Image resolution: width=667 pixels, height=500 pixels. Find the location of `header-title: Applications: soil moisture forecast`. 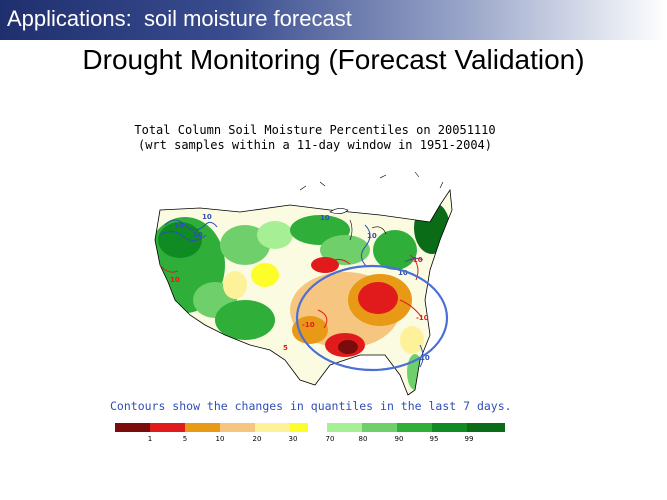

header-title: Applications: soil moisture forecast is located at coordinates (179, 18).